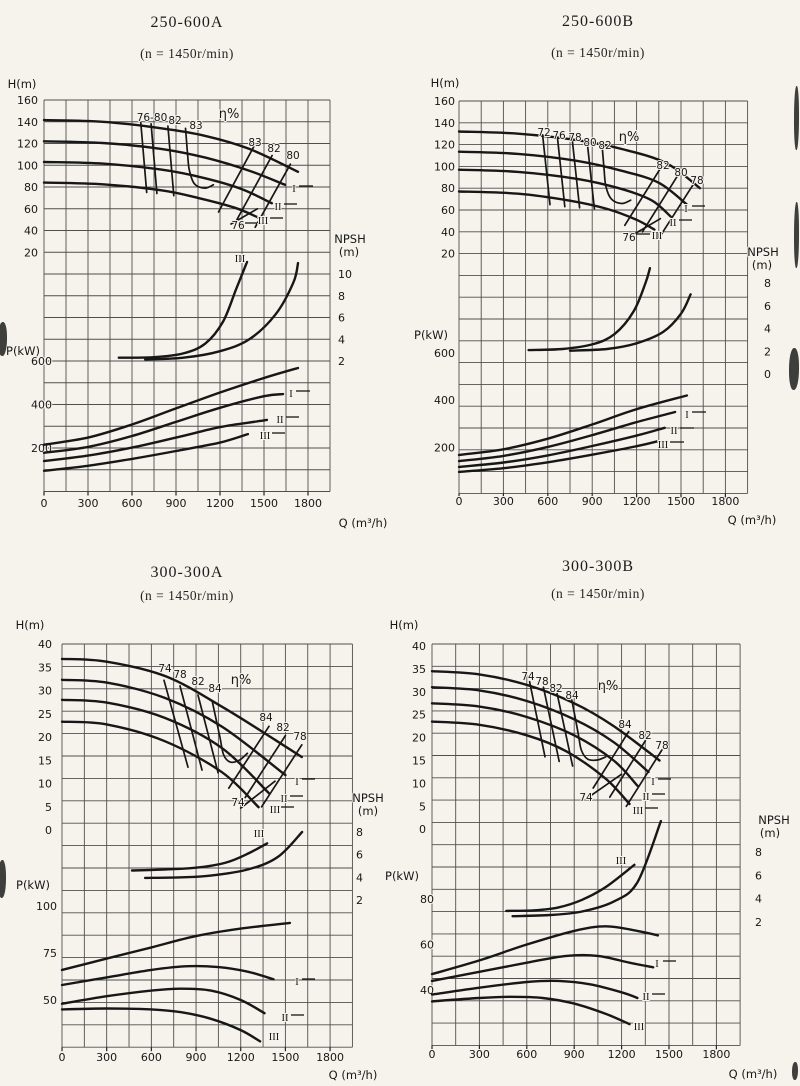  What do you see at coordinates (444, 101) in the screenshot?
I see `h-tick-160: 160` at bounding box center [444, 101].